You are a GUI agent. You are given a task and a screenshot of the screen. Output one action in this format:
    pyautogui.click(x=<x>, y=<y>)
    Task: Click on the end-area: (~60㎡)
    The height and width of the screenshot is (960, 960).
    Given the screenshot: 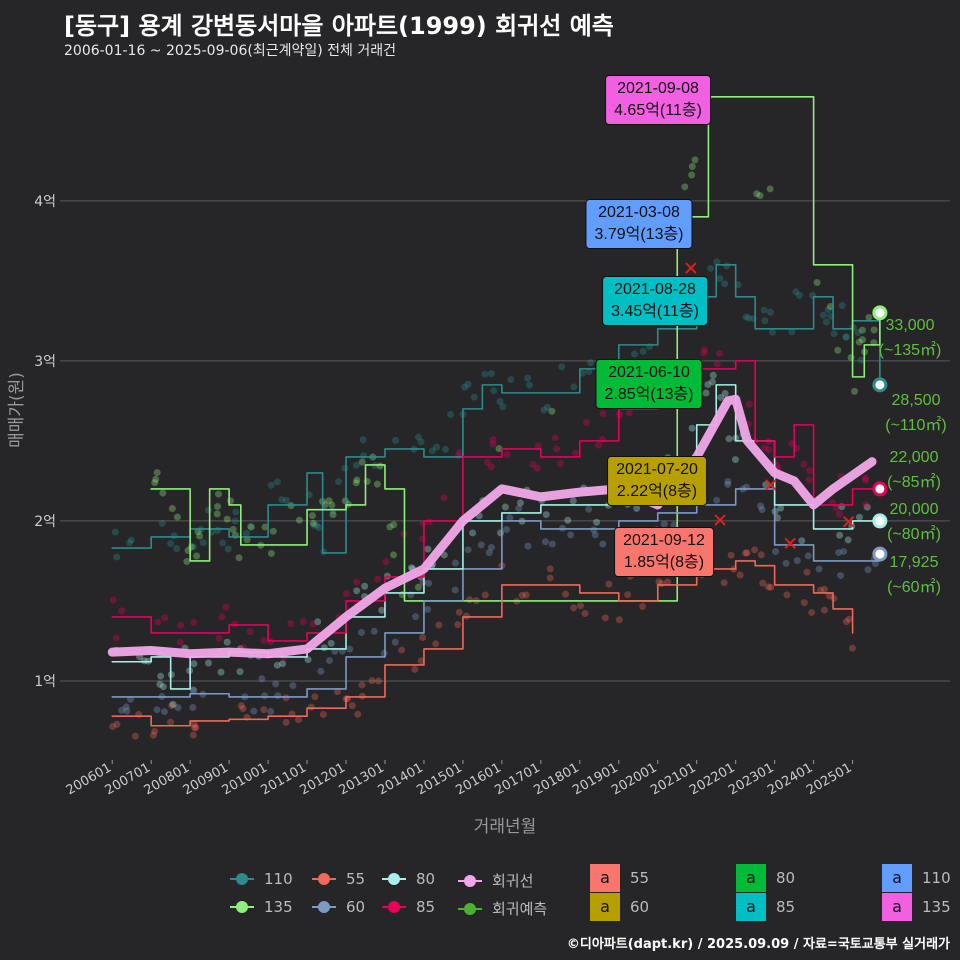 What is the action you would take?
    pyautogui.click(x=914, y=587)
    